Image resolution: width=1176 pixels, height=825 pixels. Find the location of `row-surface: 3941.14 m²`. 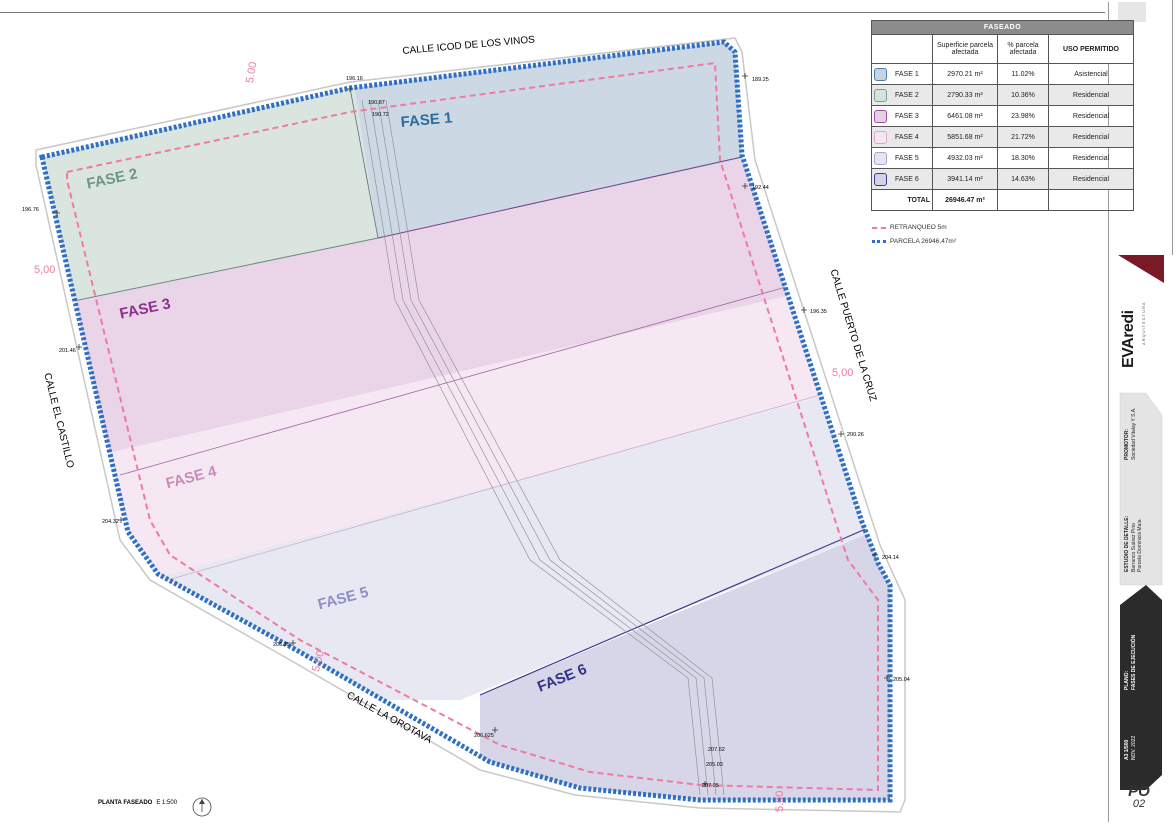

row-surface: 3941.14 m² is located at coordinates (965, 179).